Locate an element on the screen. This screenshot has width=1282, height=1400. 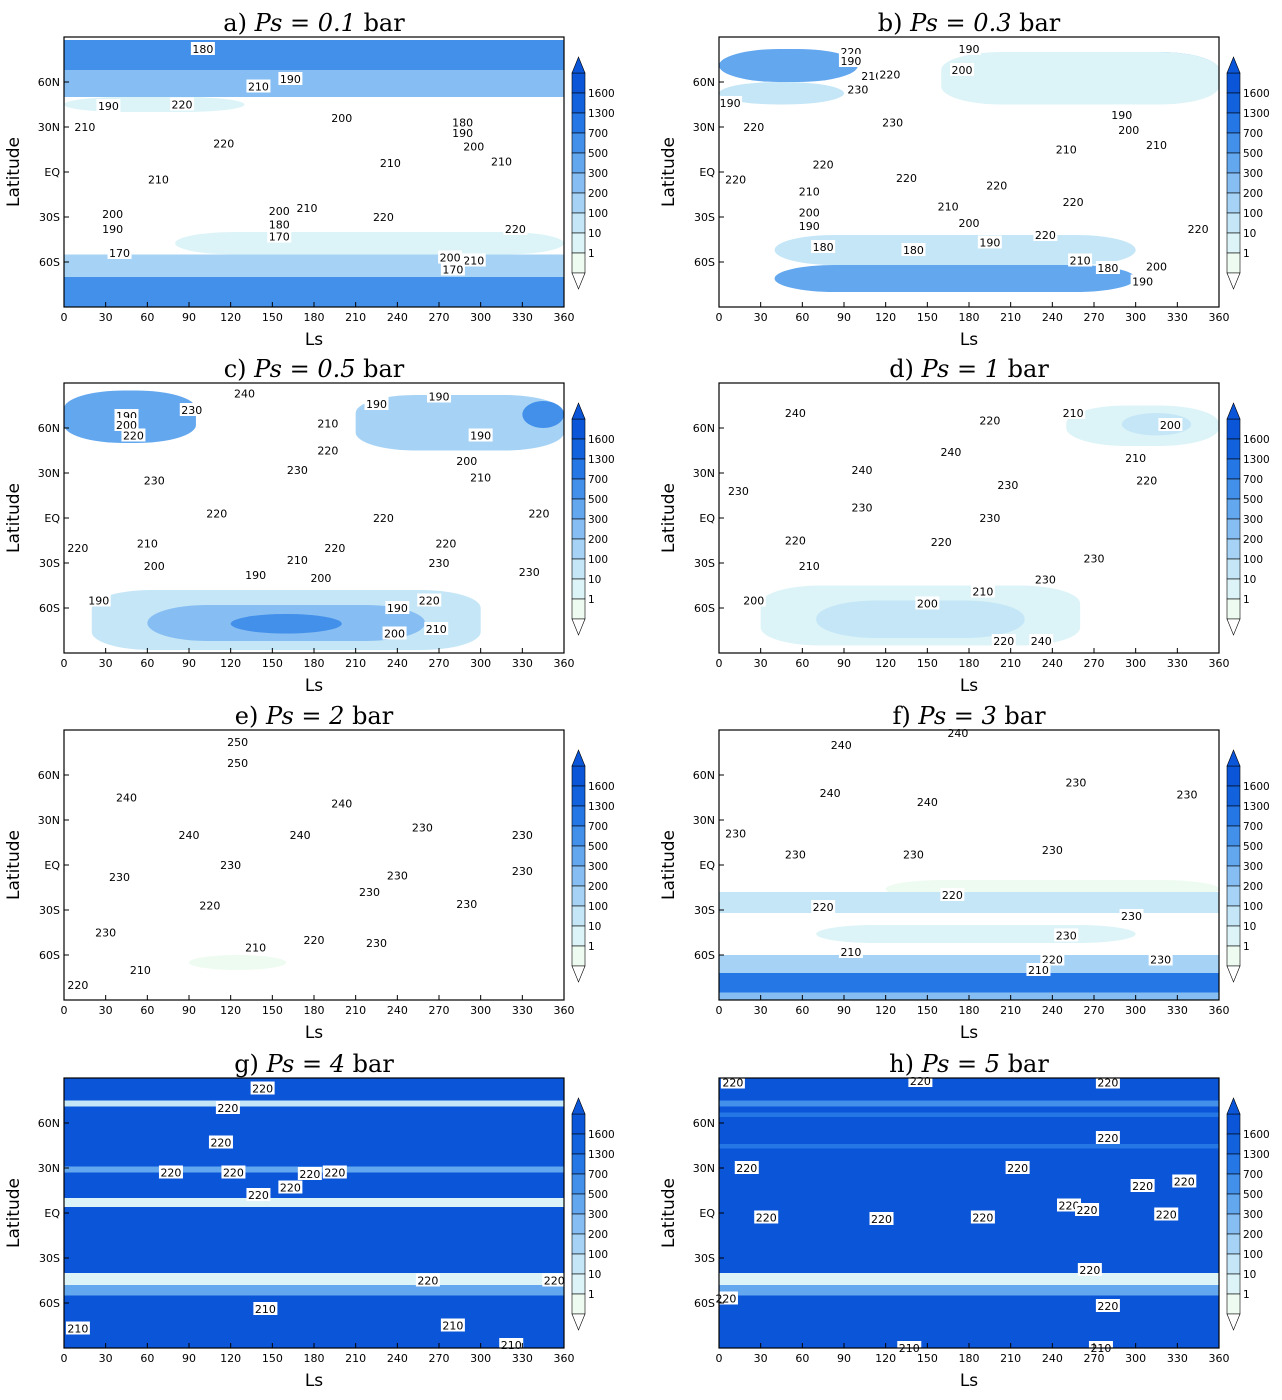
contour-label: 180 is located at coordinates (462, 122).